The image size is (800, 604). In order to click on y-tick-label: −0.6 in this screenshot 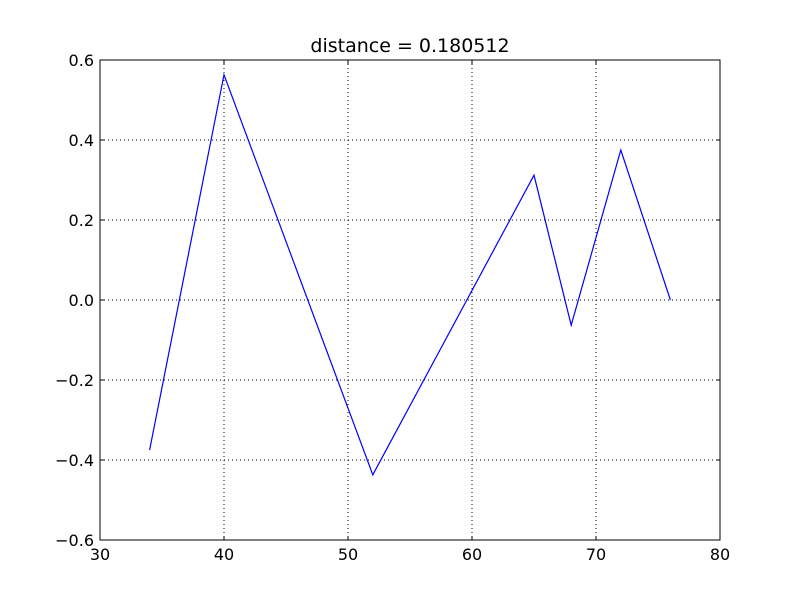, I will do `click(74, 540)`.